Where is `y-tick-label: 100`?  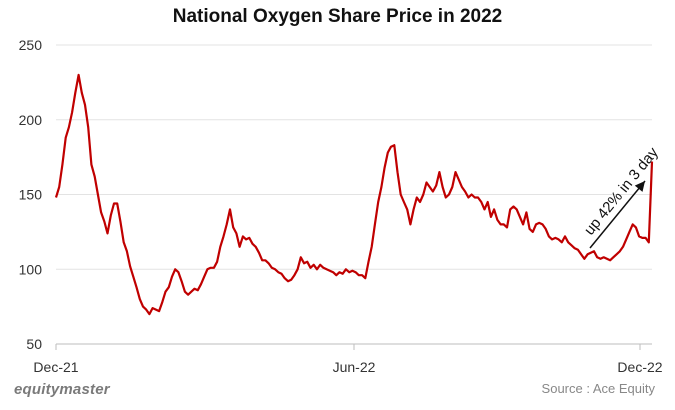
y-tick-label: 100 is located at coordinates (31, 269).